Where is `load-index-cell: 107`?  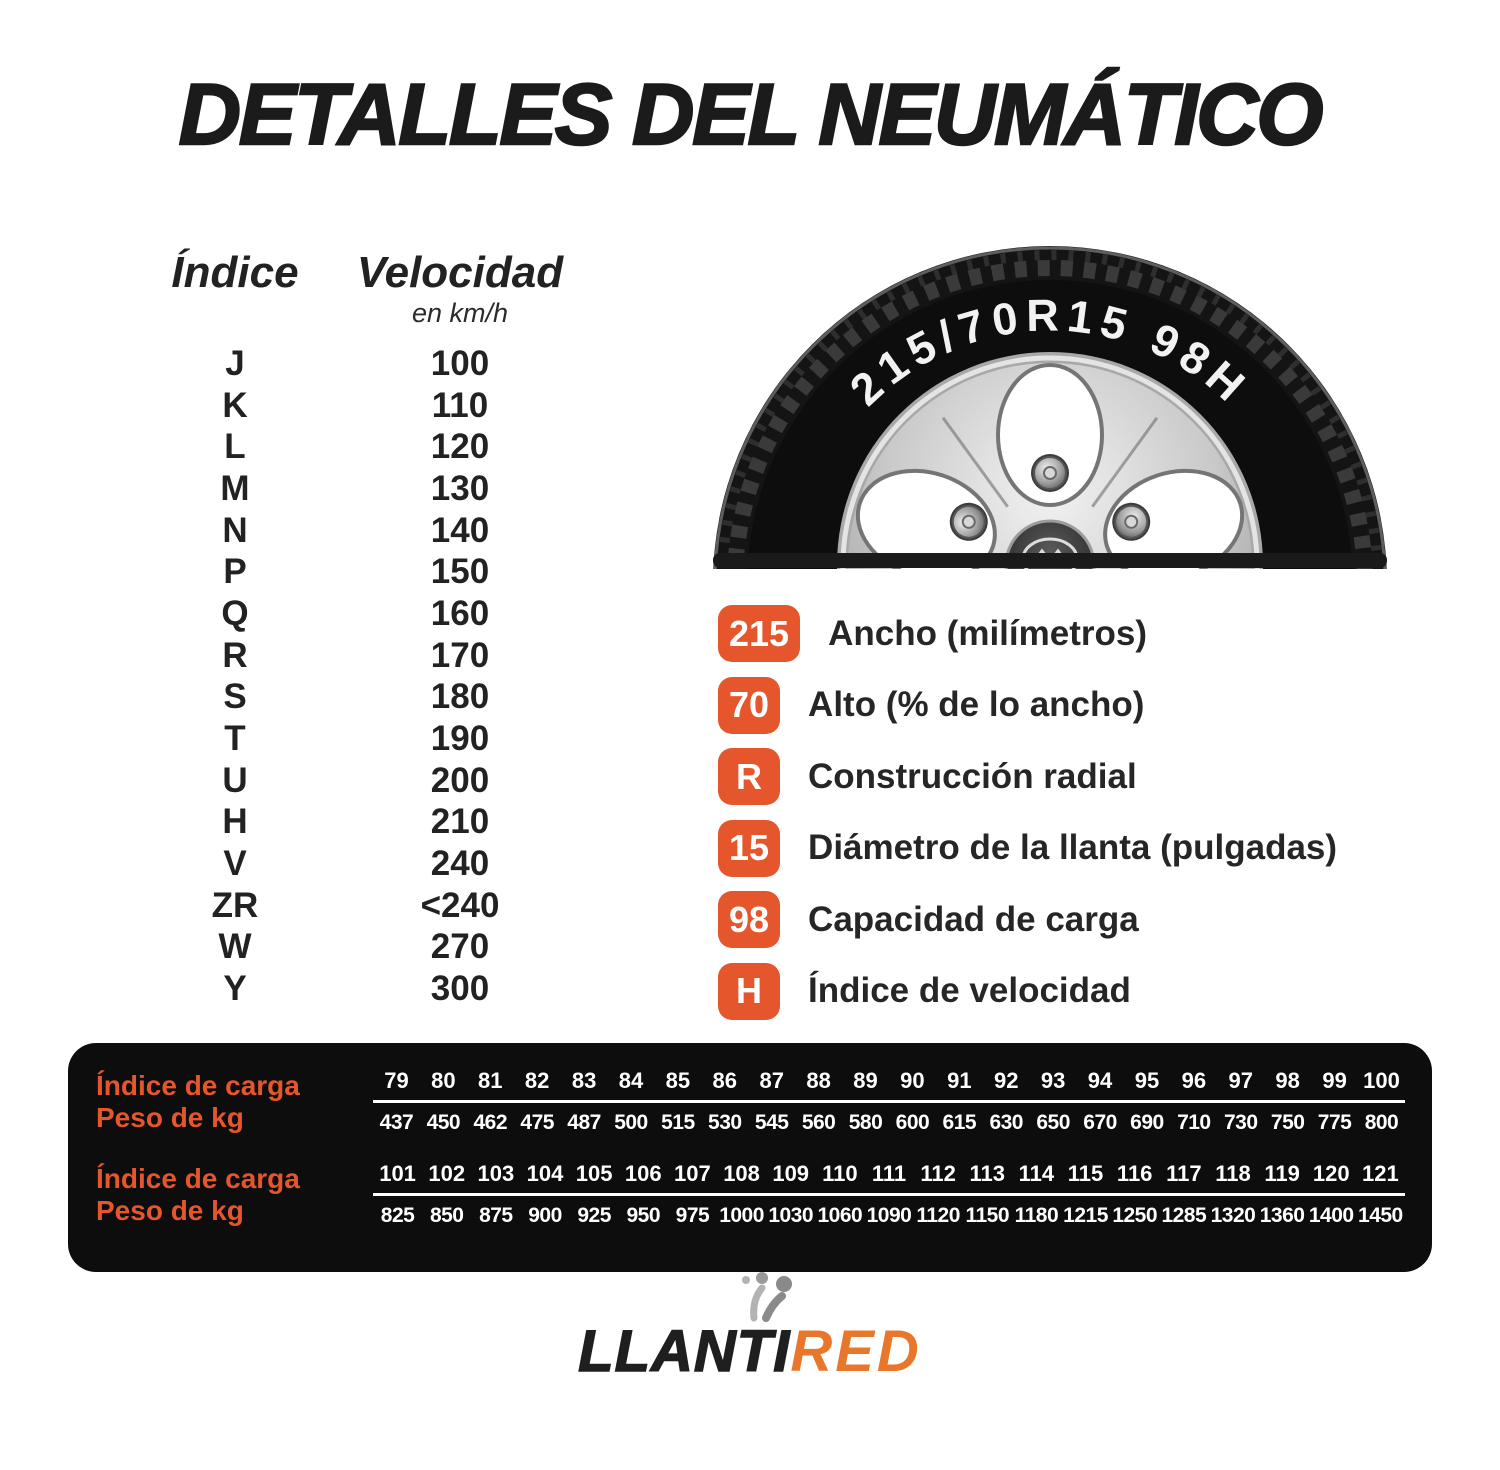 load-index-cell: 107 is located at coordinates (692, 1173).